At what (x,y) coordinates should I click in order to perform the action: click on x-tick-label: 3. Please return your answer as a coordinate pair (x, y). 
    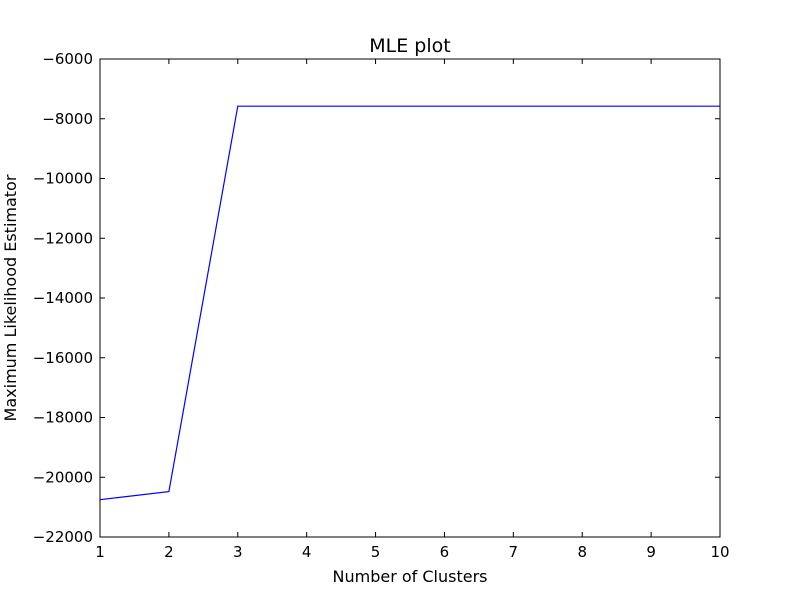
    Looking at the image, I should click on (238, 552).